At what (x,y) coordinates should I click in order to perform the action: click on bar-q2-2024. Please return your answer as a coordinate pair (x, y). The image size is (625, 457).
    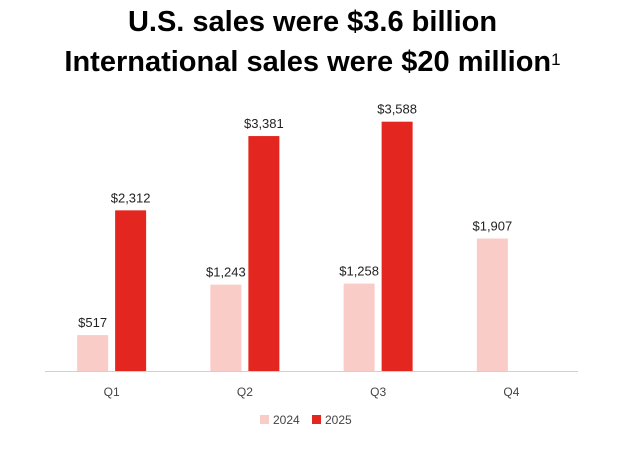
    Looking at the image, I should click on (226, 327).